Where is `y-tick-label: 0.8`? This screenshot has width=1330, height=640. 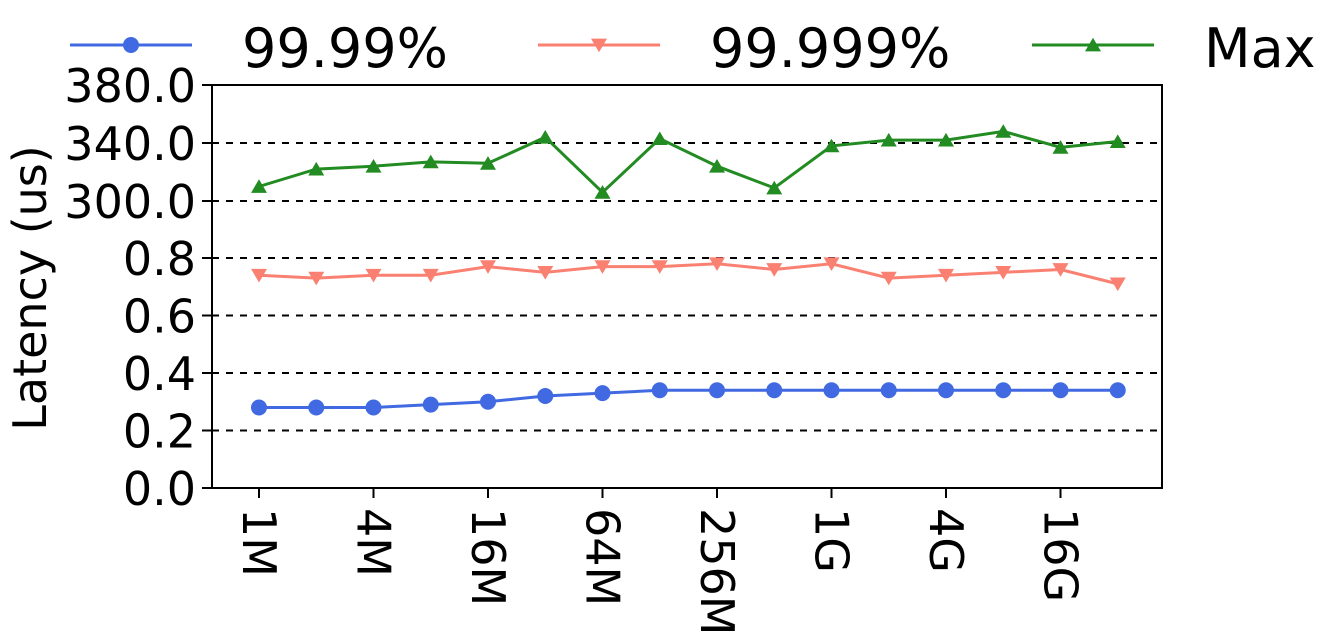 y-tick-label: 0.8 is located at coordinates (159, 259).